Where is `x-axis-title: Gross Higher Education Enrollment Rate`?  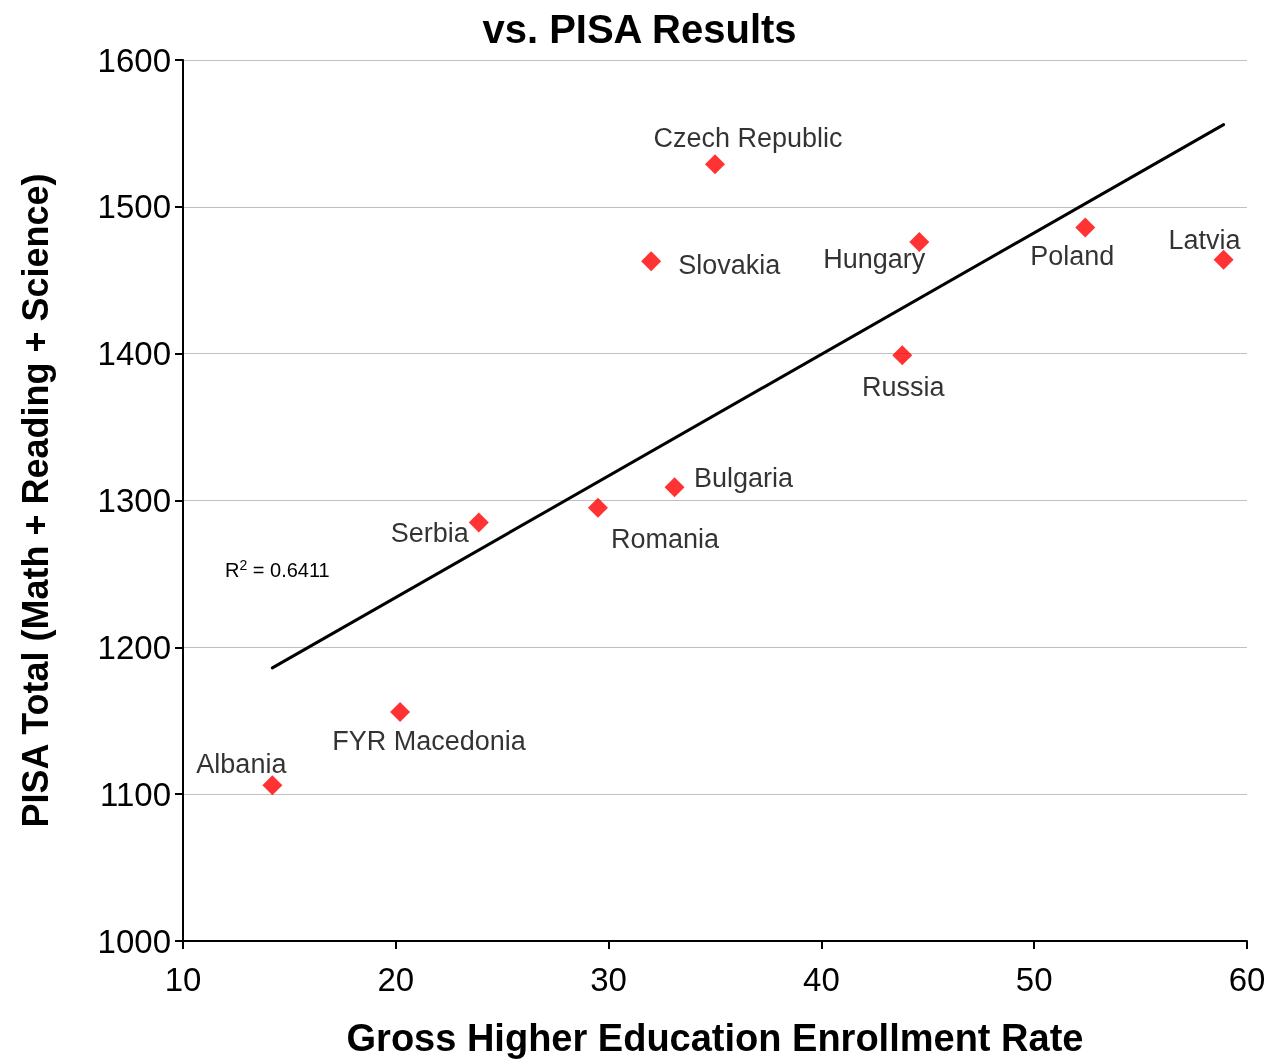 x-axis-title: Gross Higher Education Enrollment Rate is located at coordinates (715, 1038).